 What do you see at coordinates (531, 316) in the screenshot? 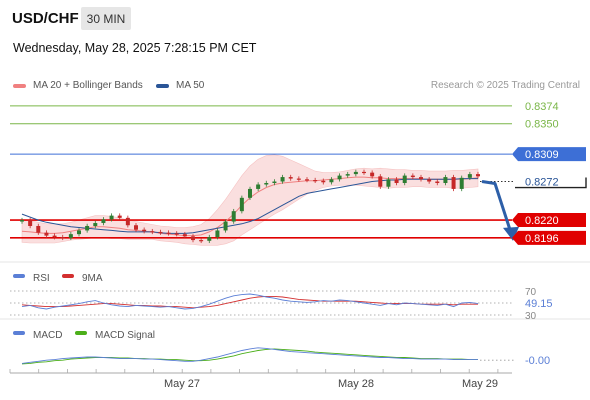
I see `rsi-level-label: 30` at bounding box center [531, 316].